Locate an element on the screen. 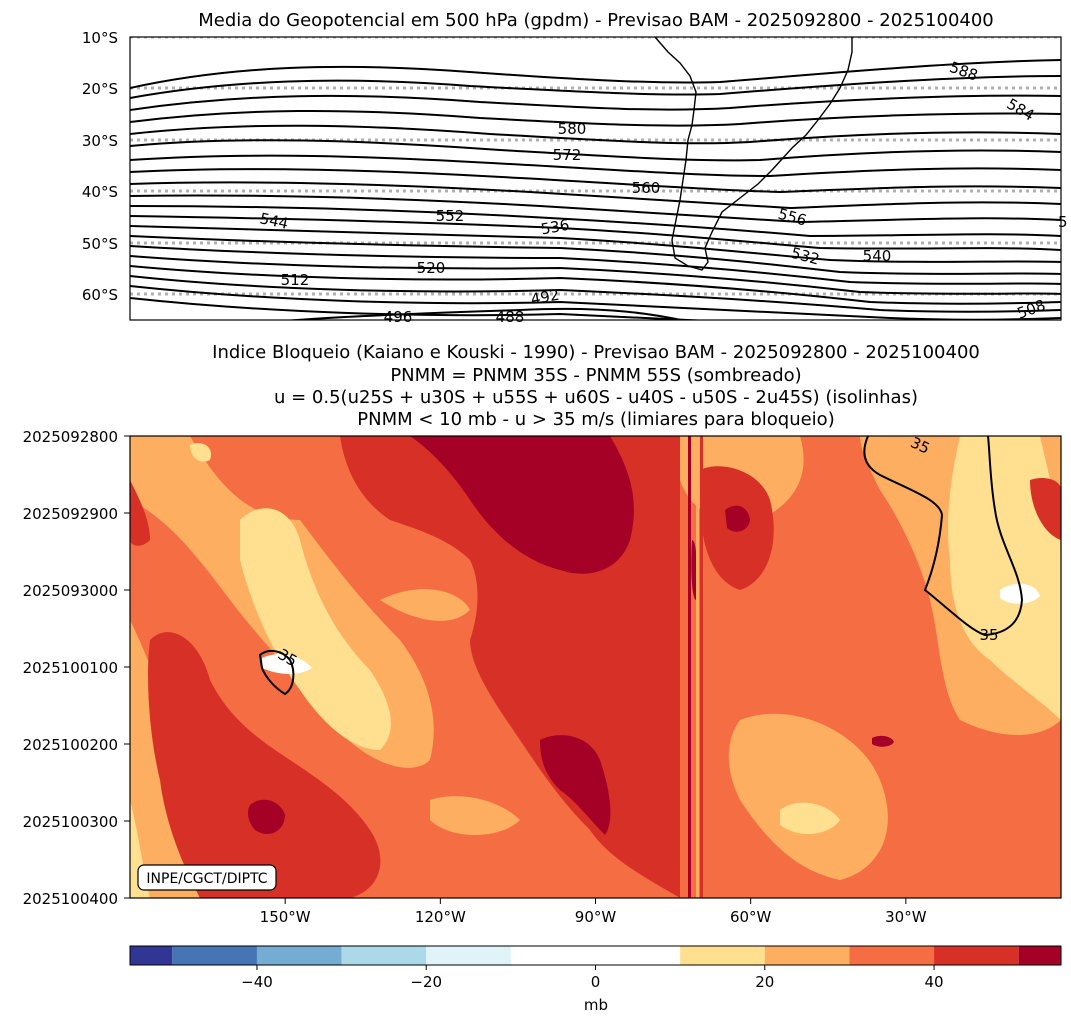  contour-label: 540 is located at coordinates (877, 256).